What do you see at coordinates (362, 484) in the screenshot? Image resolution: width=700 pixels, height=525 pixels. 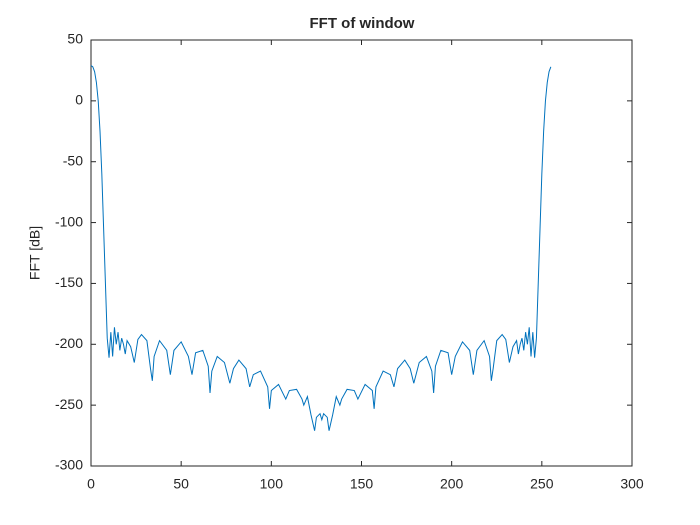 I see `x-tick-label: 150` at bounding box center [362, 484].